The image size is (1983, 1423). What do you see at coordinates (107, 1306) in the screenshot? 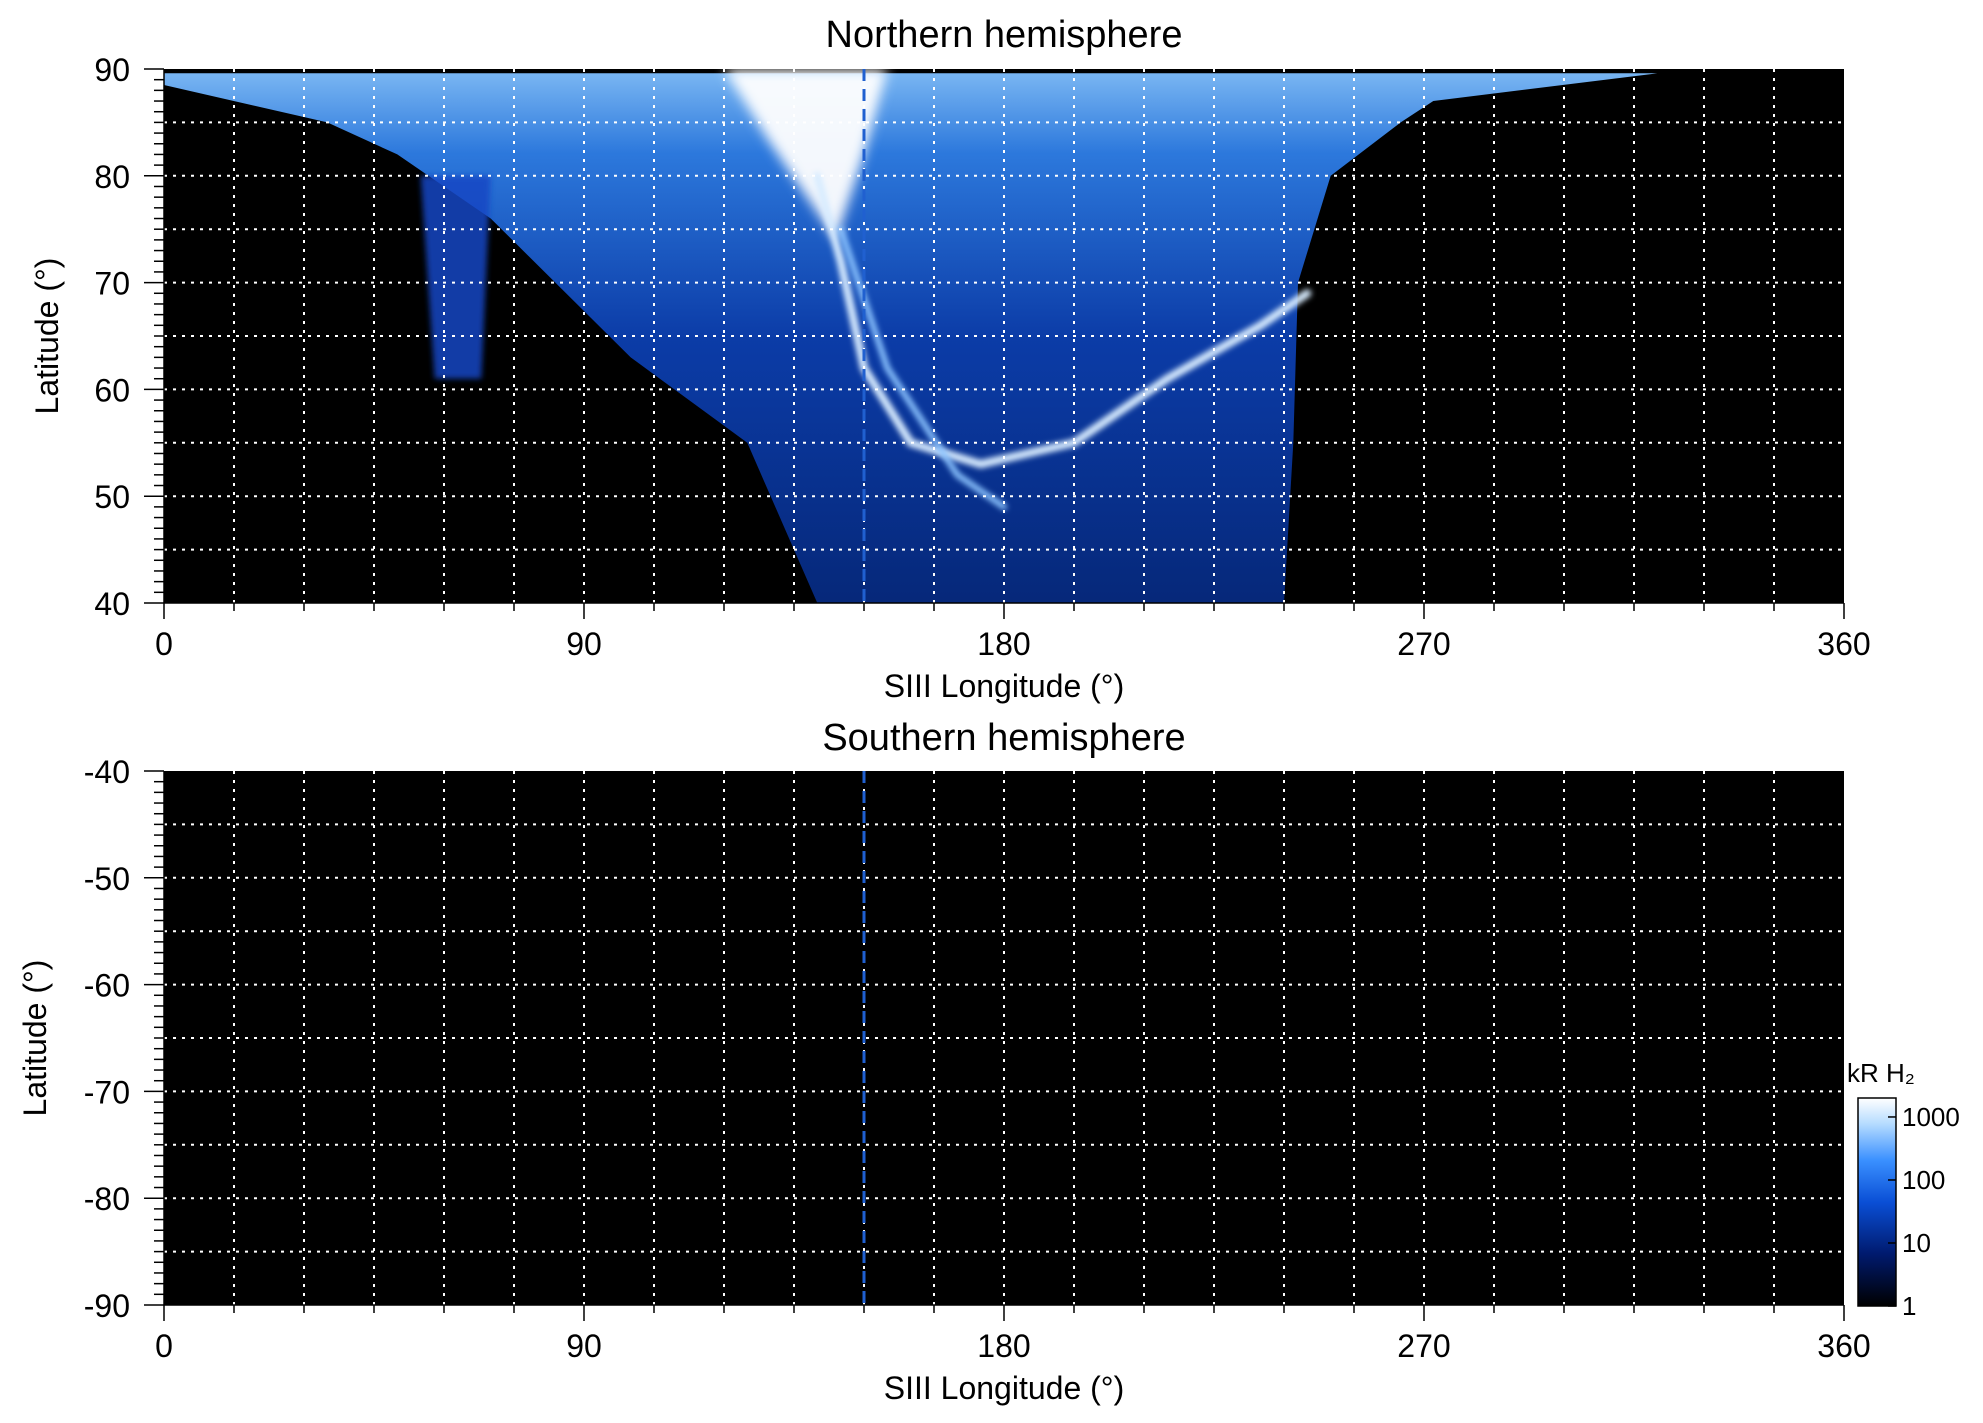
I see `y-tick-label: -90` at bounding box center [107, 1306].